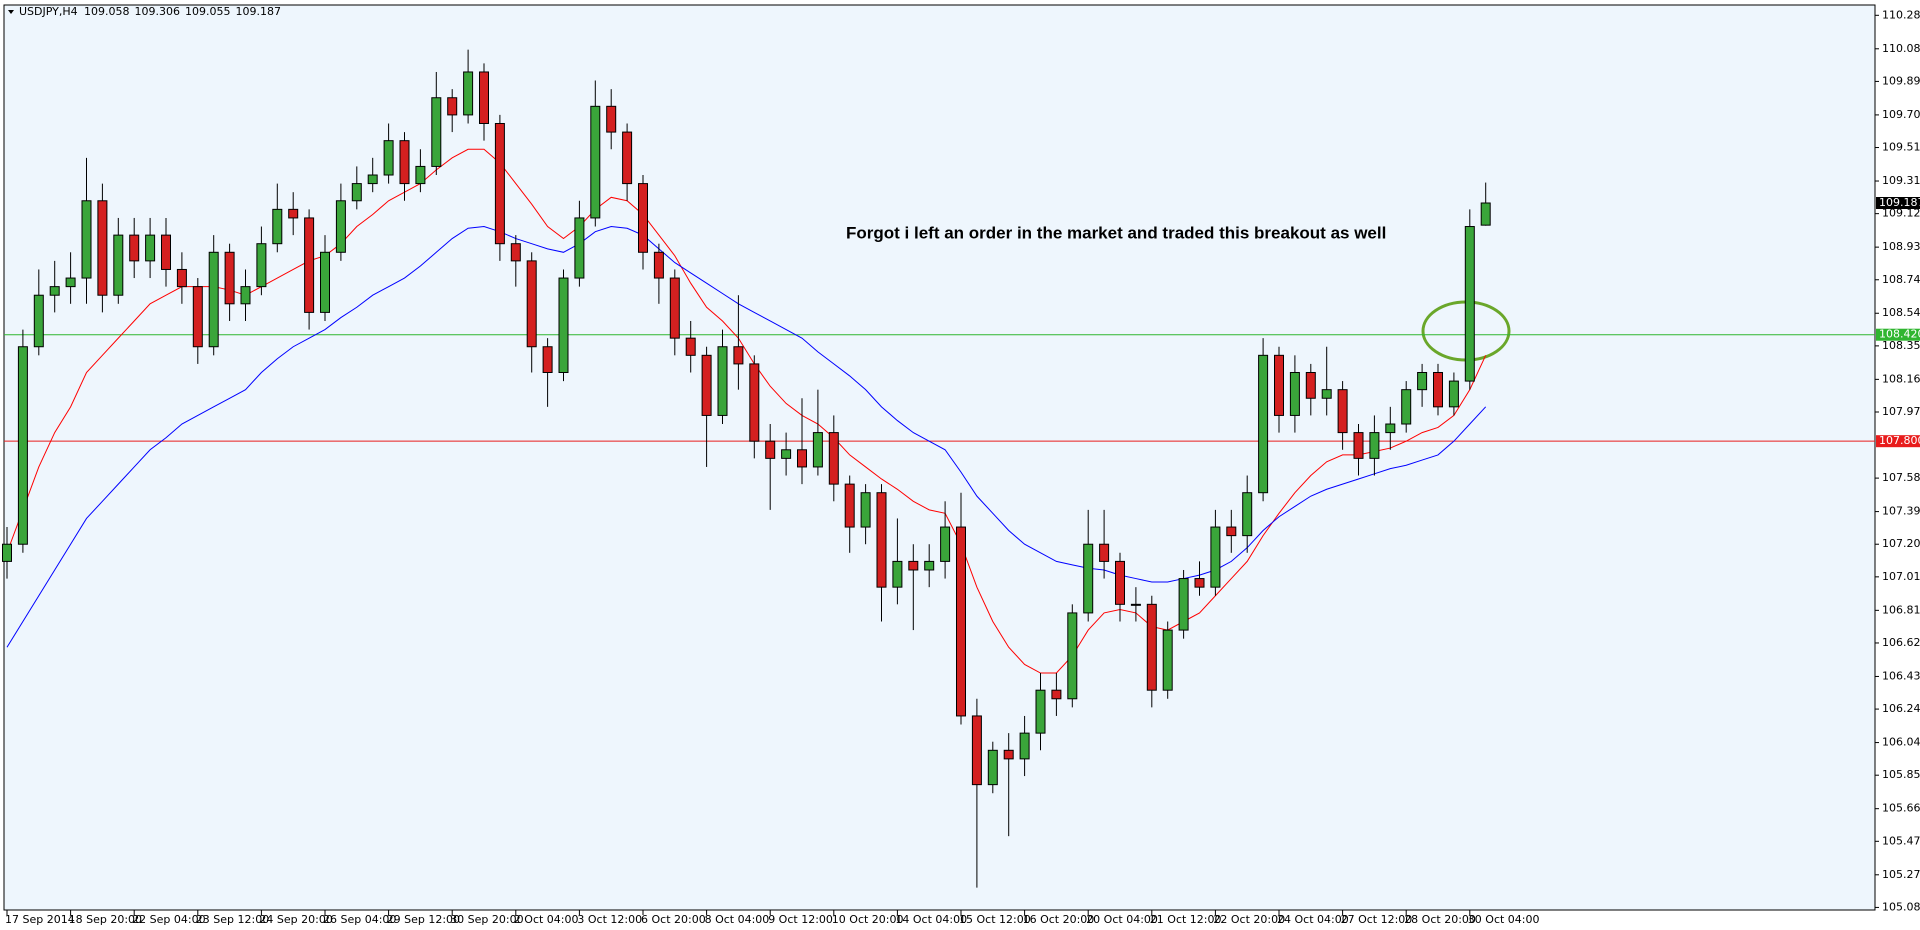 Image resolution: width=1920 pixels, height=930 pixels. I want to click on x-tick-label: 14 Oct 04:00, so click(931, 919).